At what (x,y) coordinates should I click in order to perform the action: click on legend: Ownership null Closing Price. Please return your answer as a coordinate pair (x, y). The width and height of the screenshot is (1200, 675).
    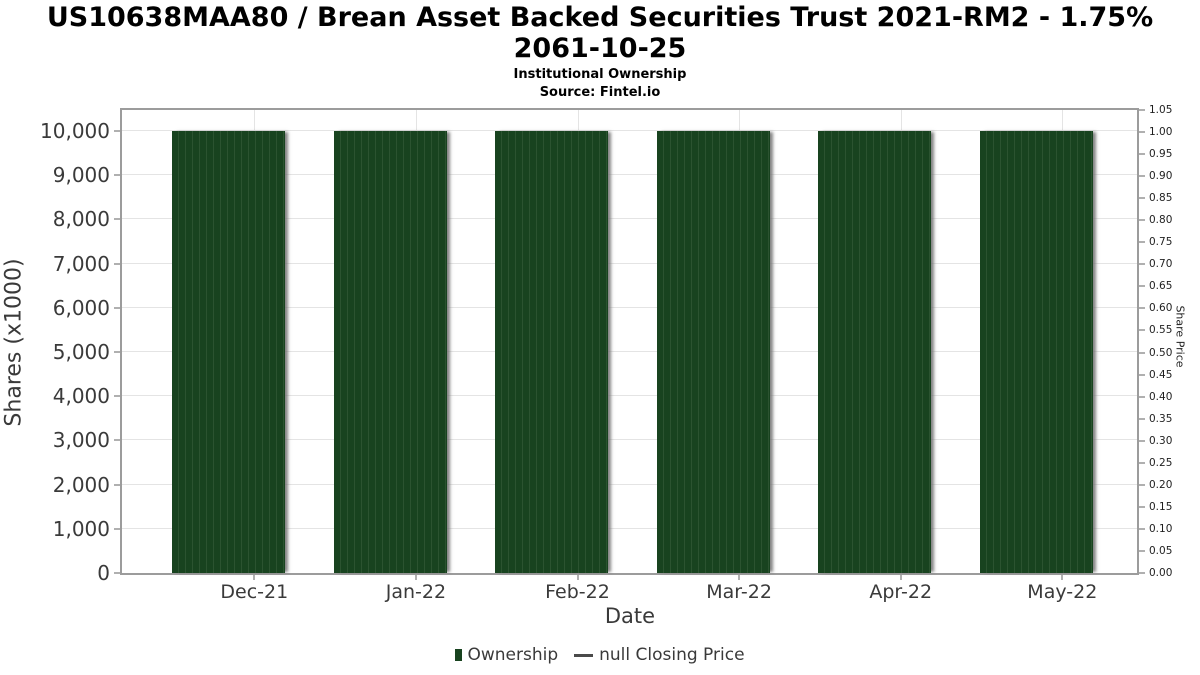
    Looking at the image, I should click on (600, 655).